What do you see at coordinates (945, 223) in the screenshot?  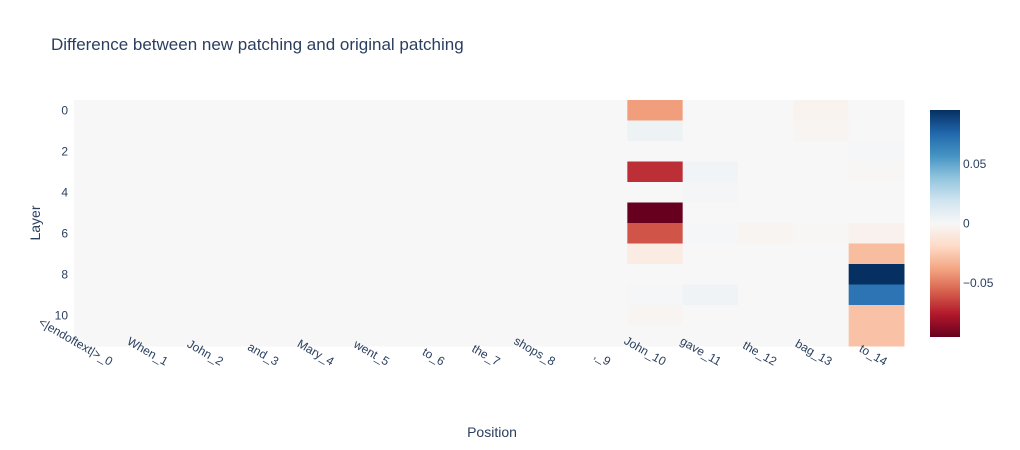 I see `colorbar` at bounding box center [945, 223].